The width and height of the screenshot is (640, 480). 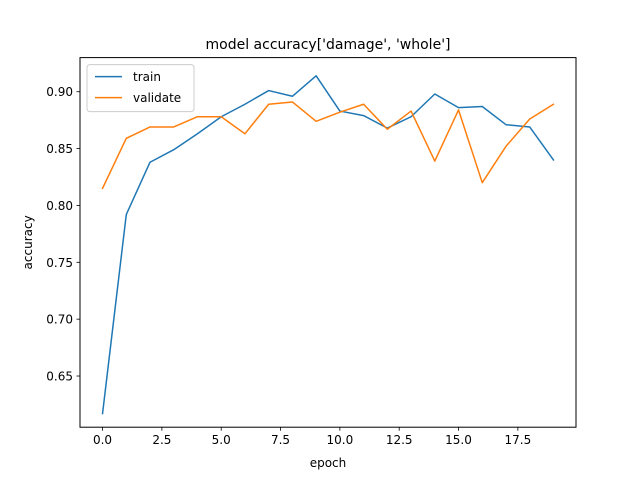 I want to click on x-tick-label: 10.0, so click(x=340, y=440).